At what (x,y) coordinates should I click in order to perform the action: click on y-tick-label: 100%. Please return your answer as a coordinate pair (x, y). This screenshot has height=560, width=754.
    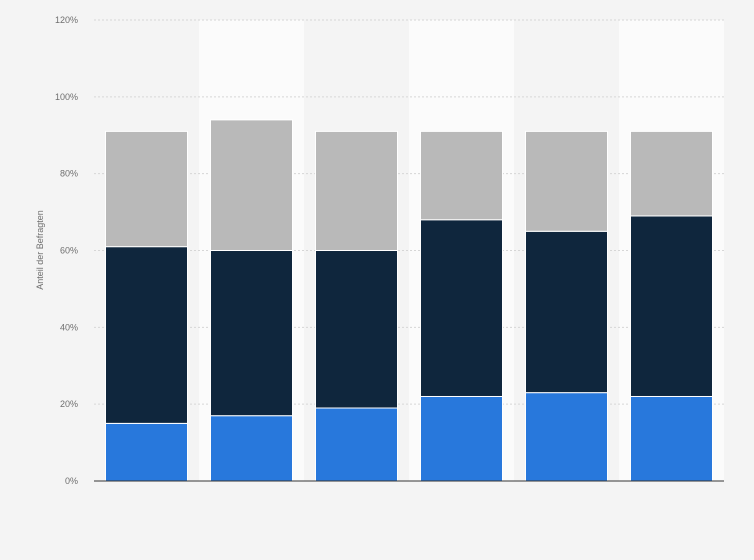
    Looking at the image, I should click on (66, 97).